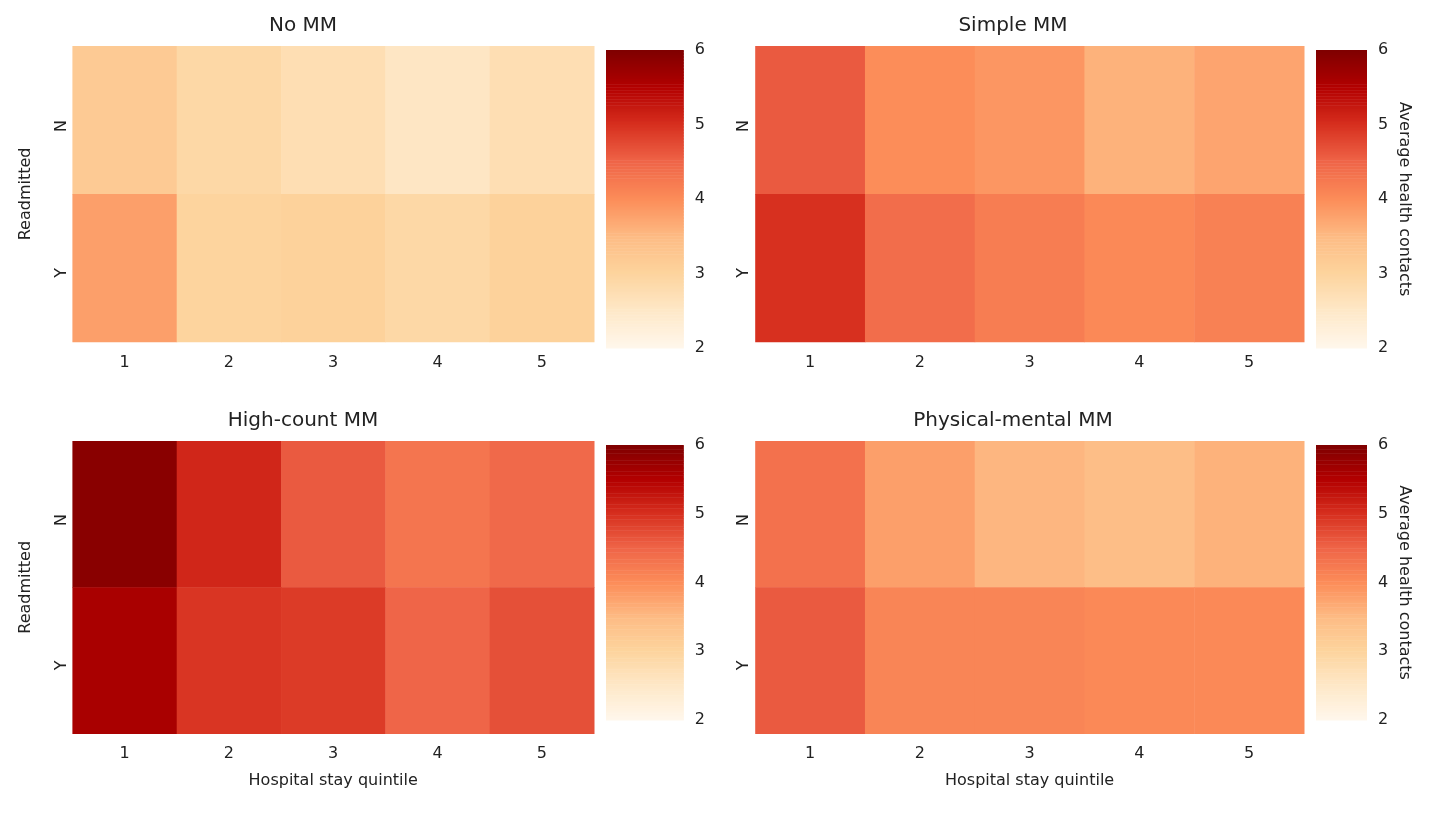 Image resolution: width=1436 pixels, height=816 pixels. I want to click on chart-title: Simple MM, so click(1013, 24).